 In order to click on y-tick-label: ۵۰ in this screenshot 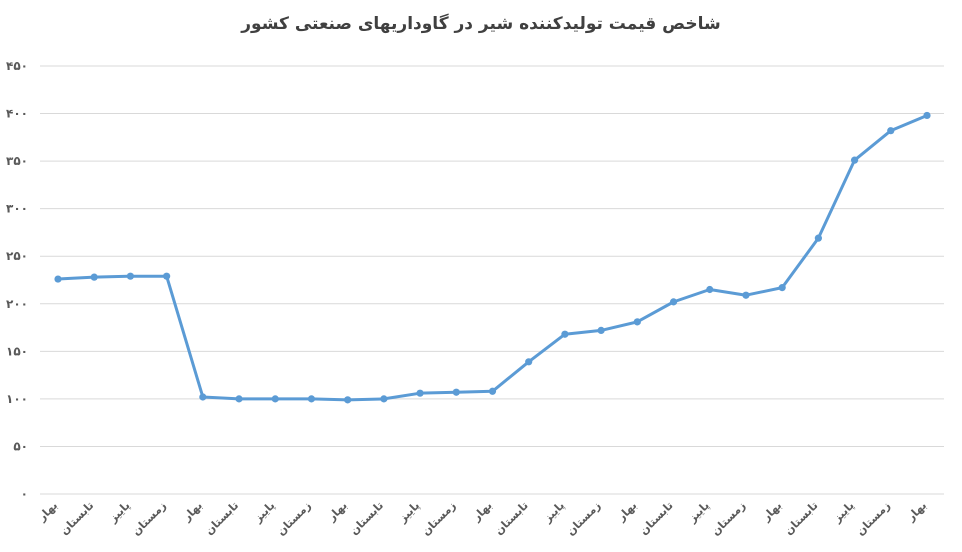, I will do `click(20, 446)`.